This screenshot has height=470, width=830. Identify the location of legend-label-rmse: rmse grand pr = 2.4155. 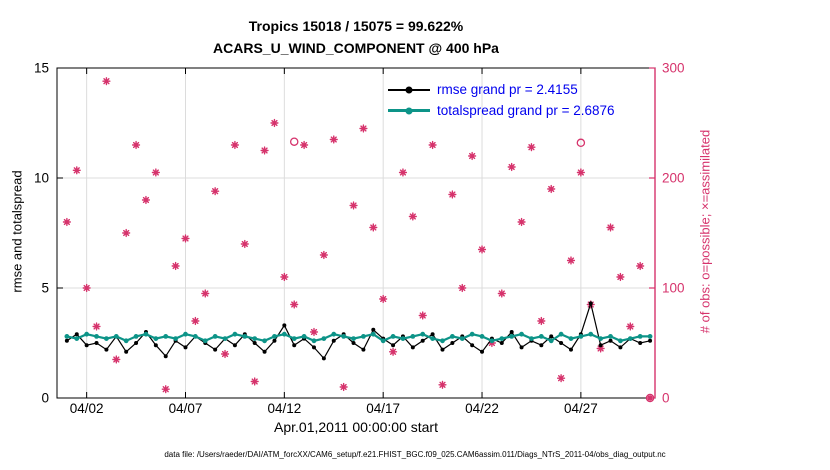
(507, 89).